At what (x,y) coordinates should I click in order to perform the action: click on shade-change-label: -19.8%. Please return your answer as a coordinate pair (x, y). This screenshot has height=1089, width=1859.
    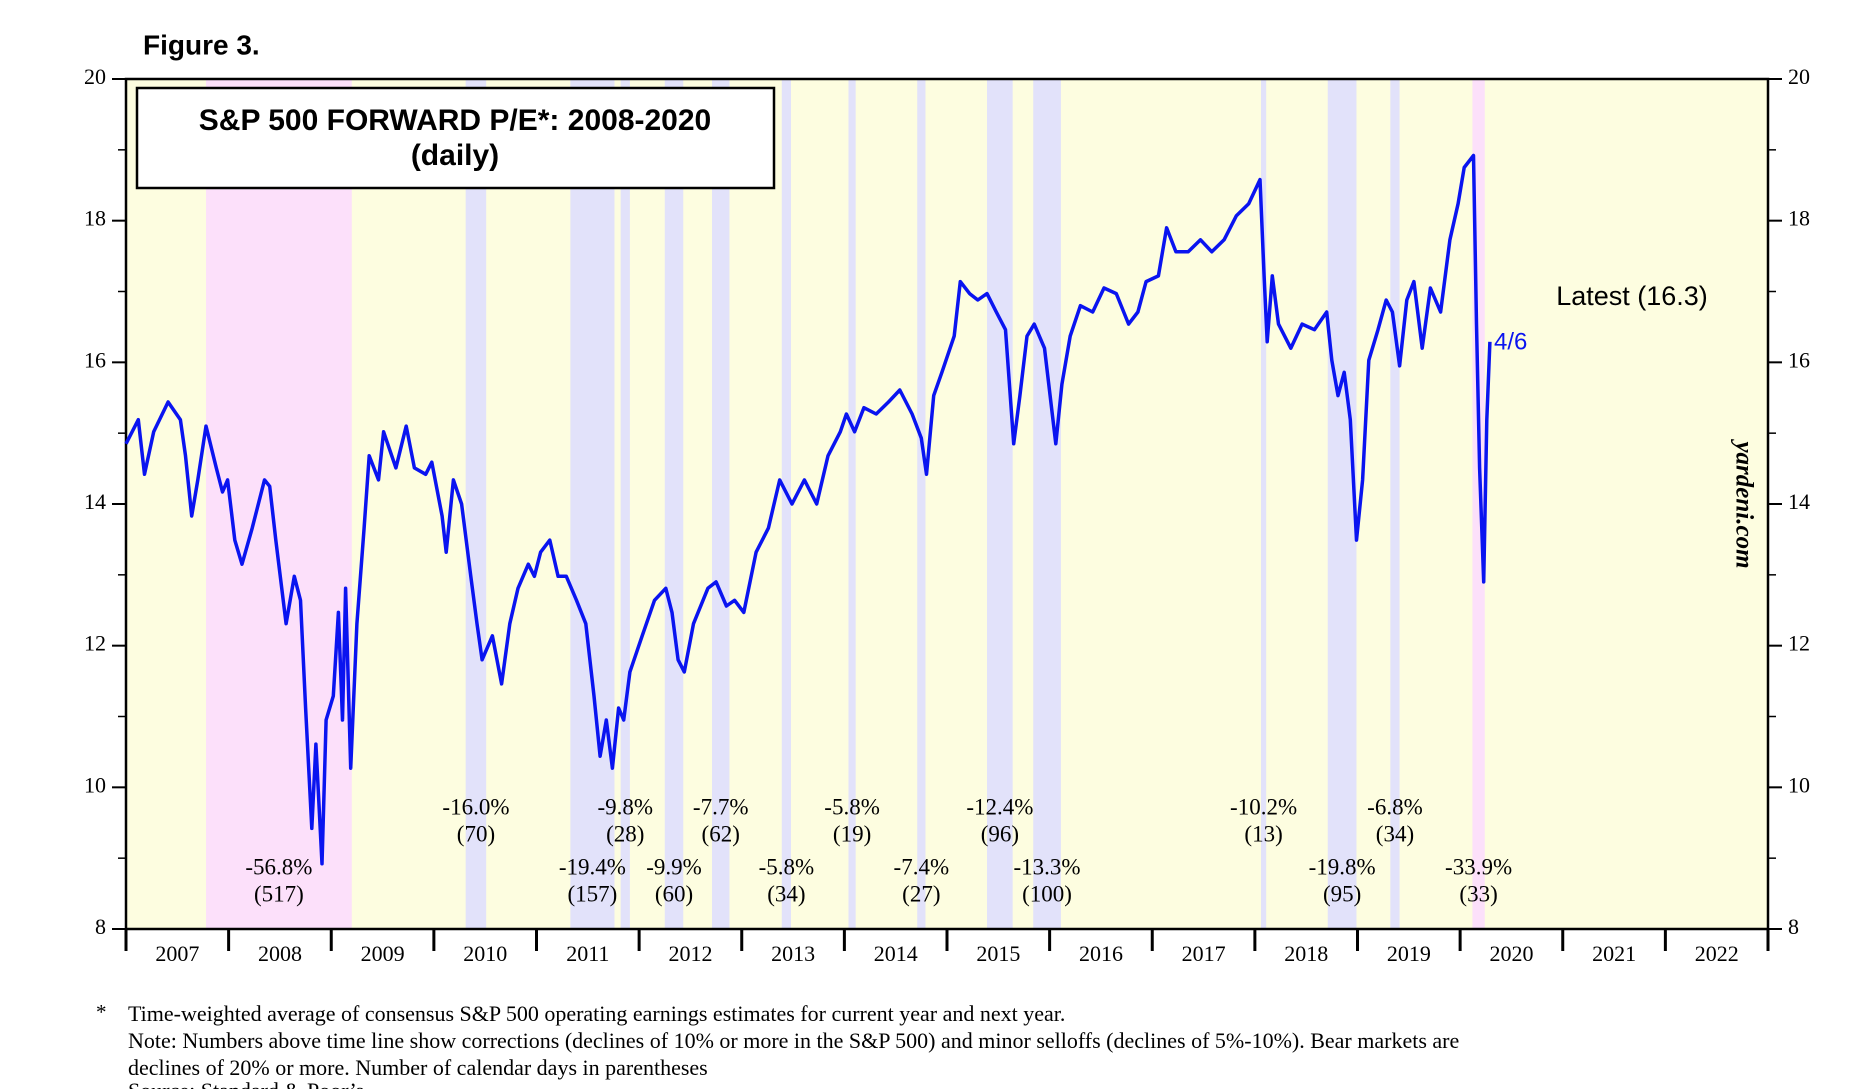
    Looking at the image, I should click on (1342, 866).